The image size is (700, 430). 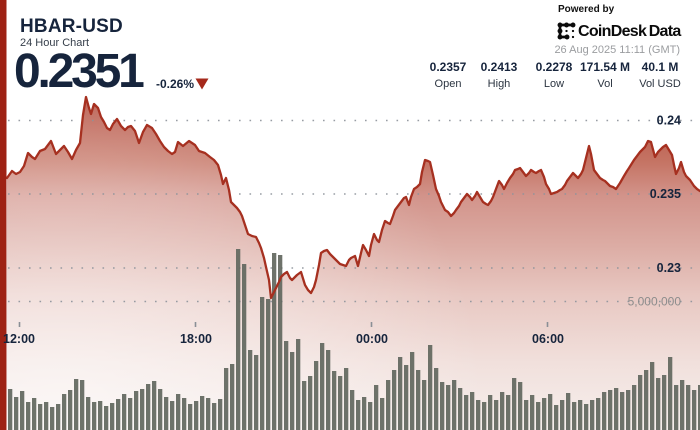 What do you see at coordinates (372, 339) in the screenshot?
I see `svg-text: 00:00` at bounding box center [372, 339].